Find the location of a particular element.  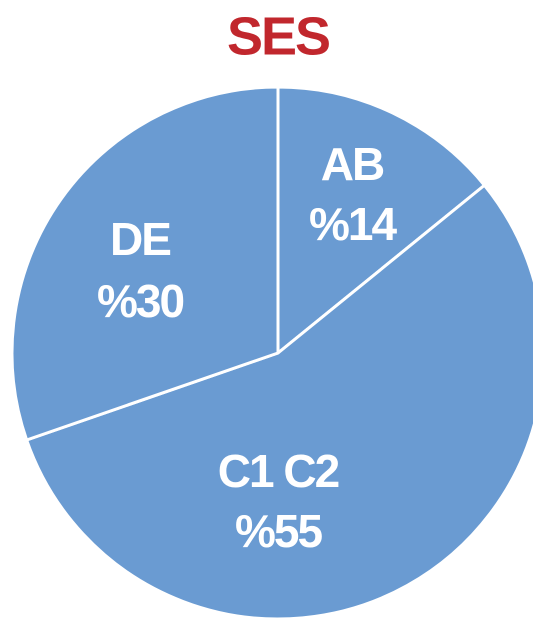

slice-label: C1 C2 is located at coordinates (278, 471).